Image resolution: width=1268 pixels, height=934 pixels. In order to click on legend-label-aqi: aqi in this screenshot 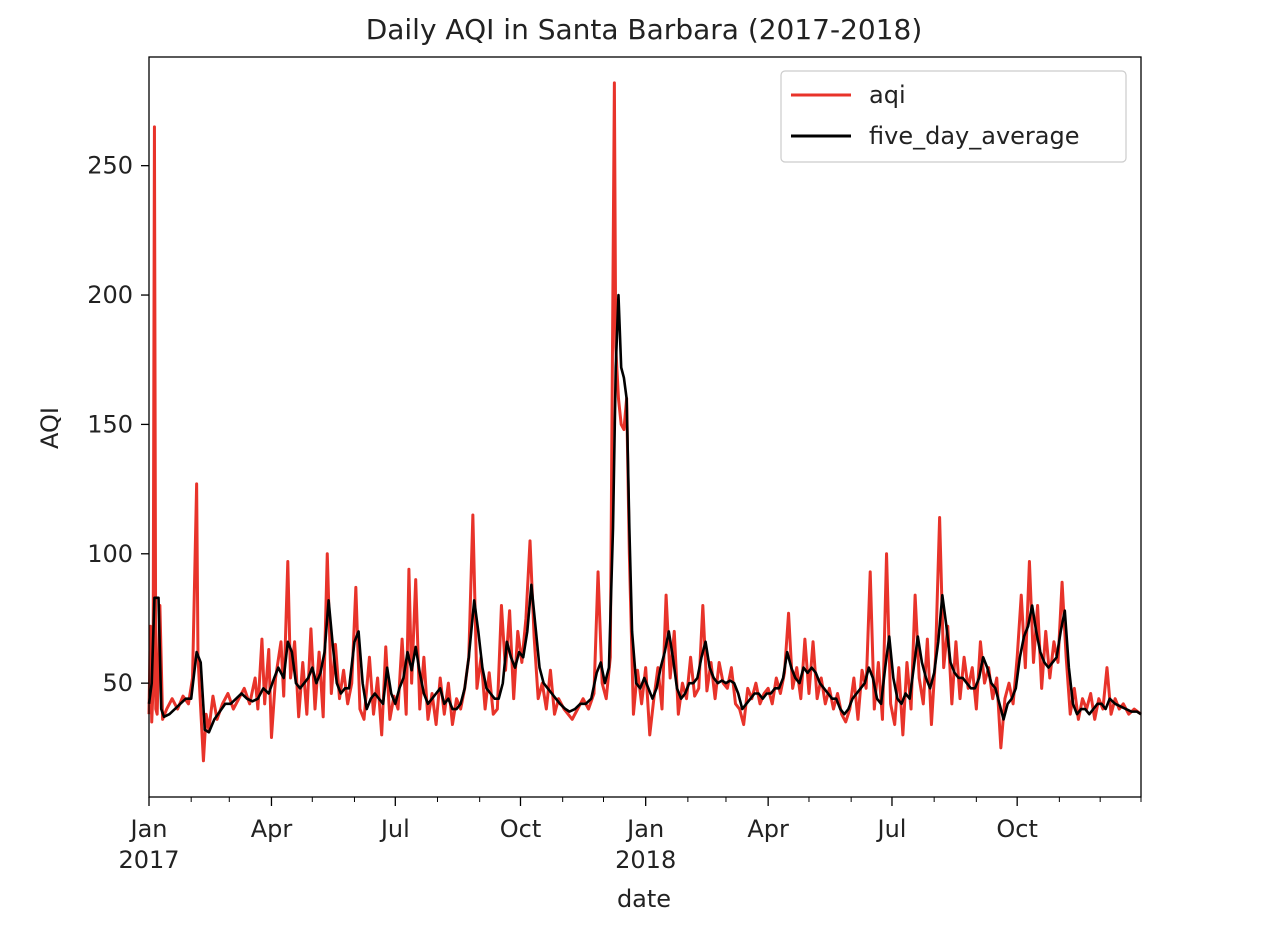, I will do `click(887, 95)`.